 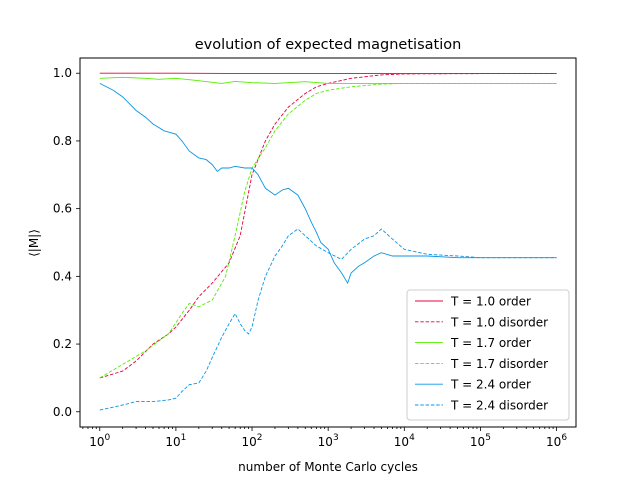 I want to click on chart-title: evolution of expected magnetisation, so click(x=328, y=45).